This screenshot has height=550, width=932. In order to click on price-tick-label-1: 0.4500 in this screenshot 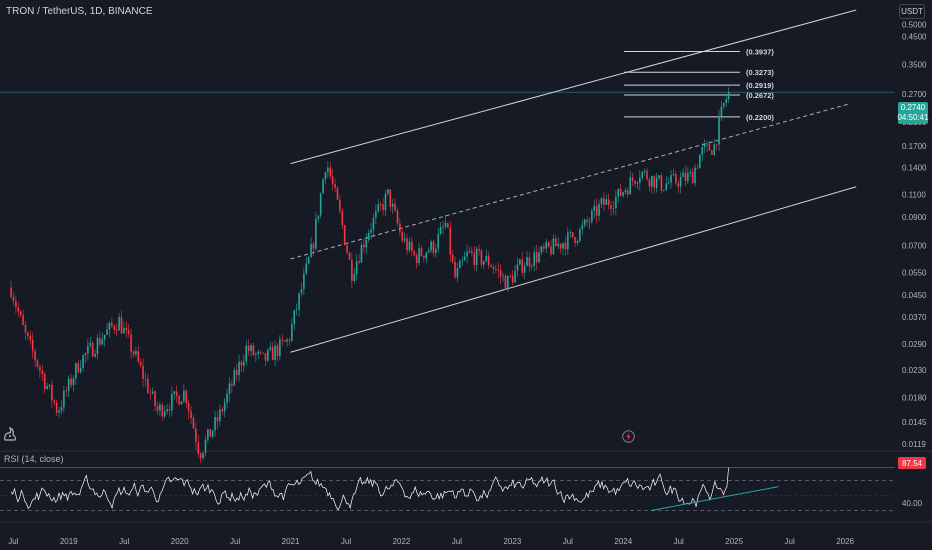, I will do `click(914, 37)`.